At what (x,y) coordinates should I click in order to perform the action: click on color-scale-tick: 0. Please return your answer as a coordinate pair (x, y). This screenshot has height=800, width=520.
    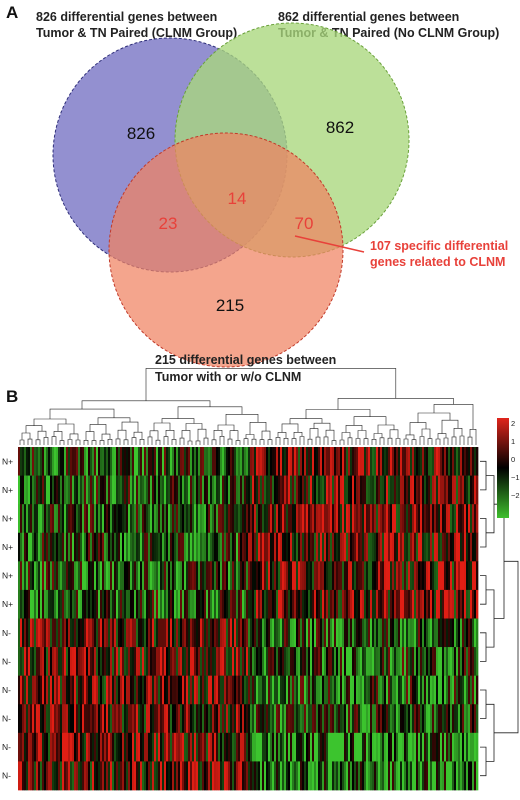
    Looking at the image, I should click on (513, 459).